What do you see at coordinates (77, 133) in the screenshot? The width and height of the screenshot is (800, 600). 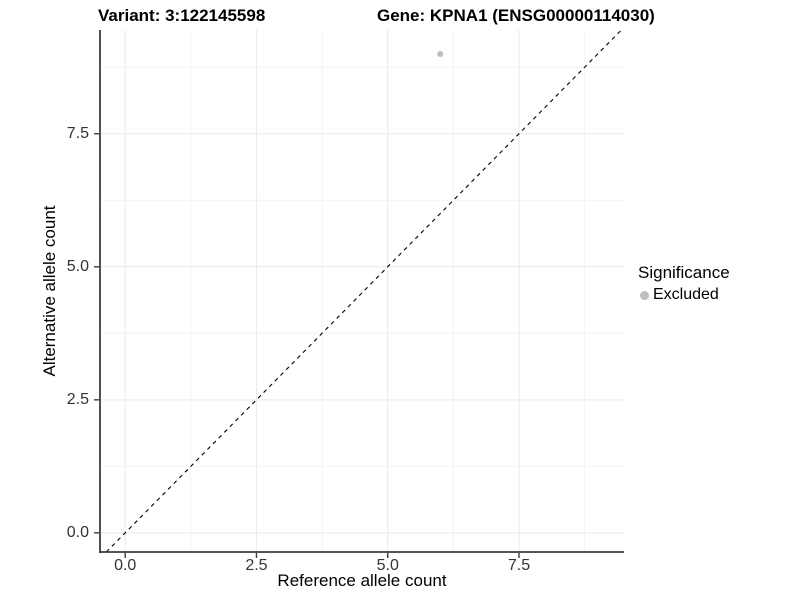 I see `y-tick-label-3: 7.5` at bounding box center [77, 133].